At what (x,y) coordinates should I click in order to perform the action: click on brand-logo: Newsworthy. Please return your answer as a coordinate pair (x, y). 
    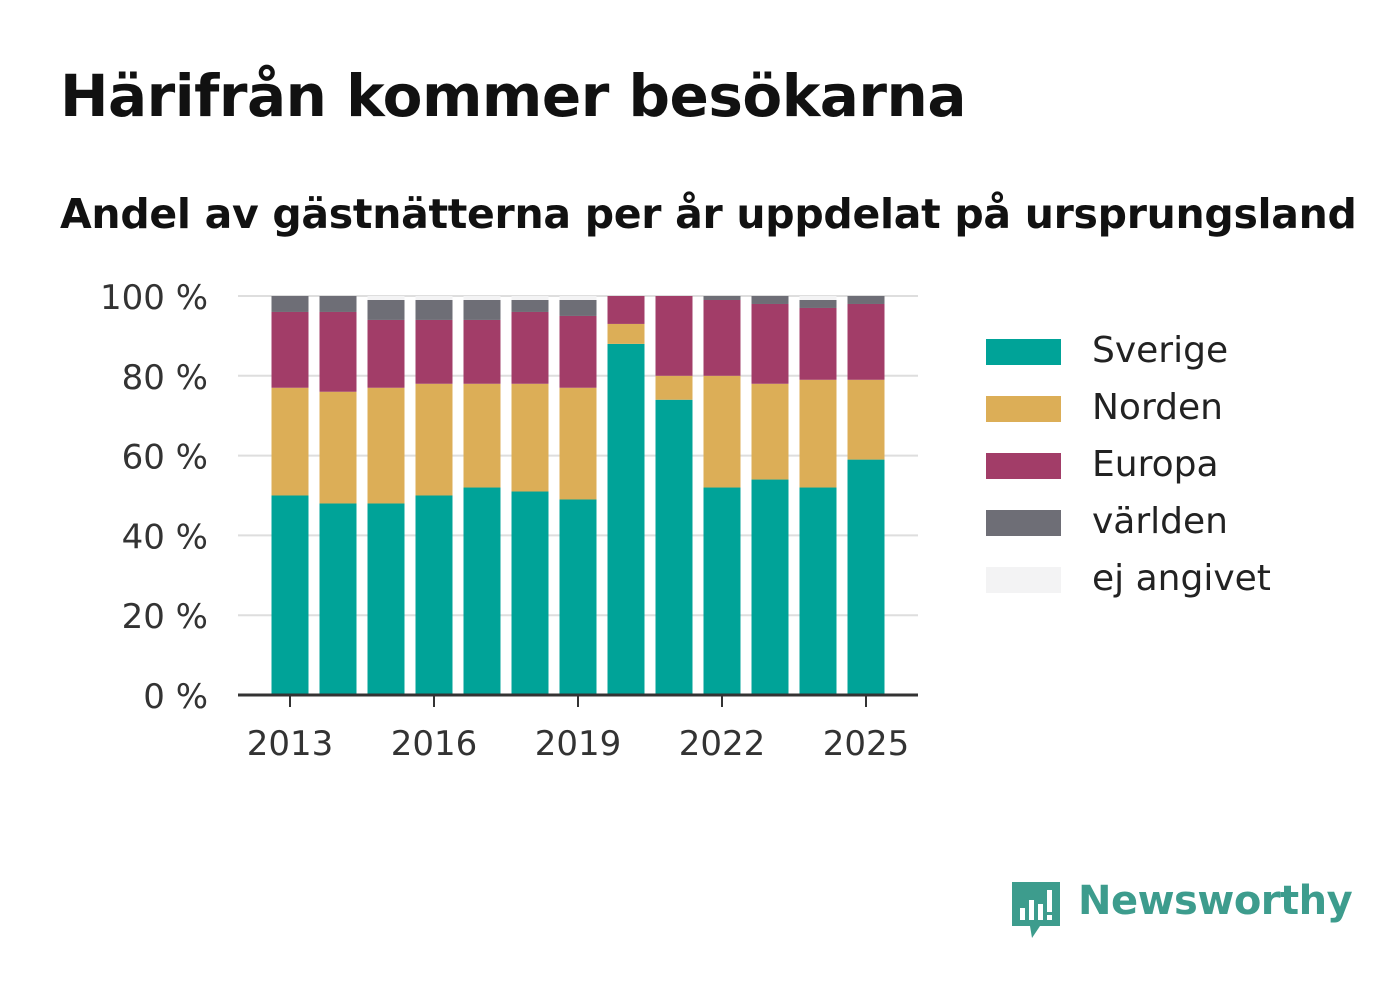
    Looking at the image, I should click on (1181, 909).